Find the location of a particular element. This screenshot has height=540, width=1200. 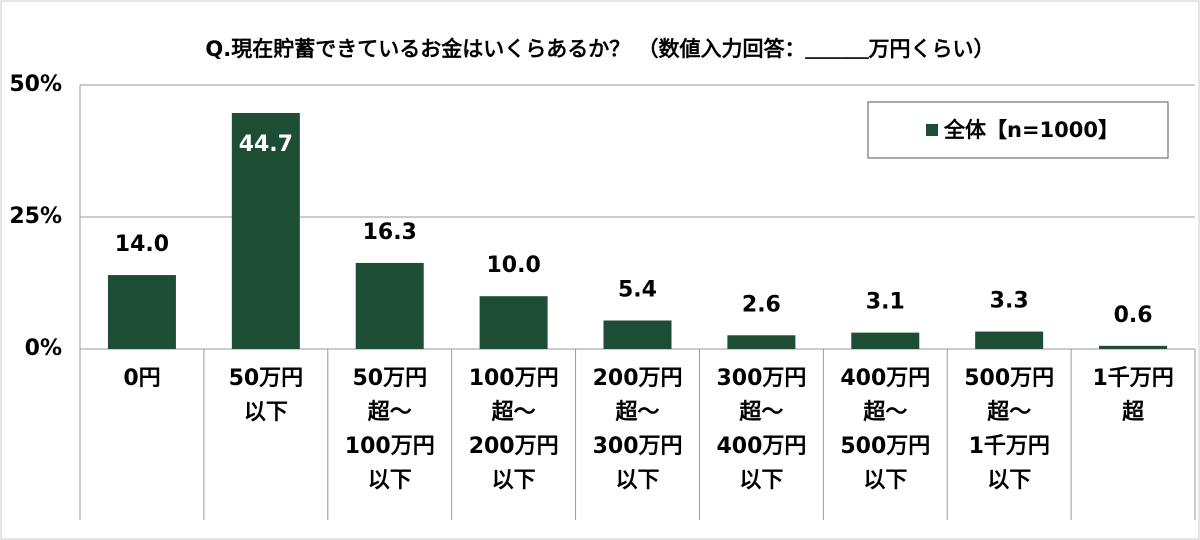

x-tick-label: 100万円 超～ 200万円 以下 is located at coordinates (513, 429).